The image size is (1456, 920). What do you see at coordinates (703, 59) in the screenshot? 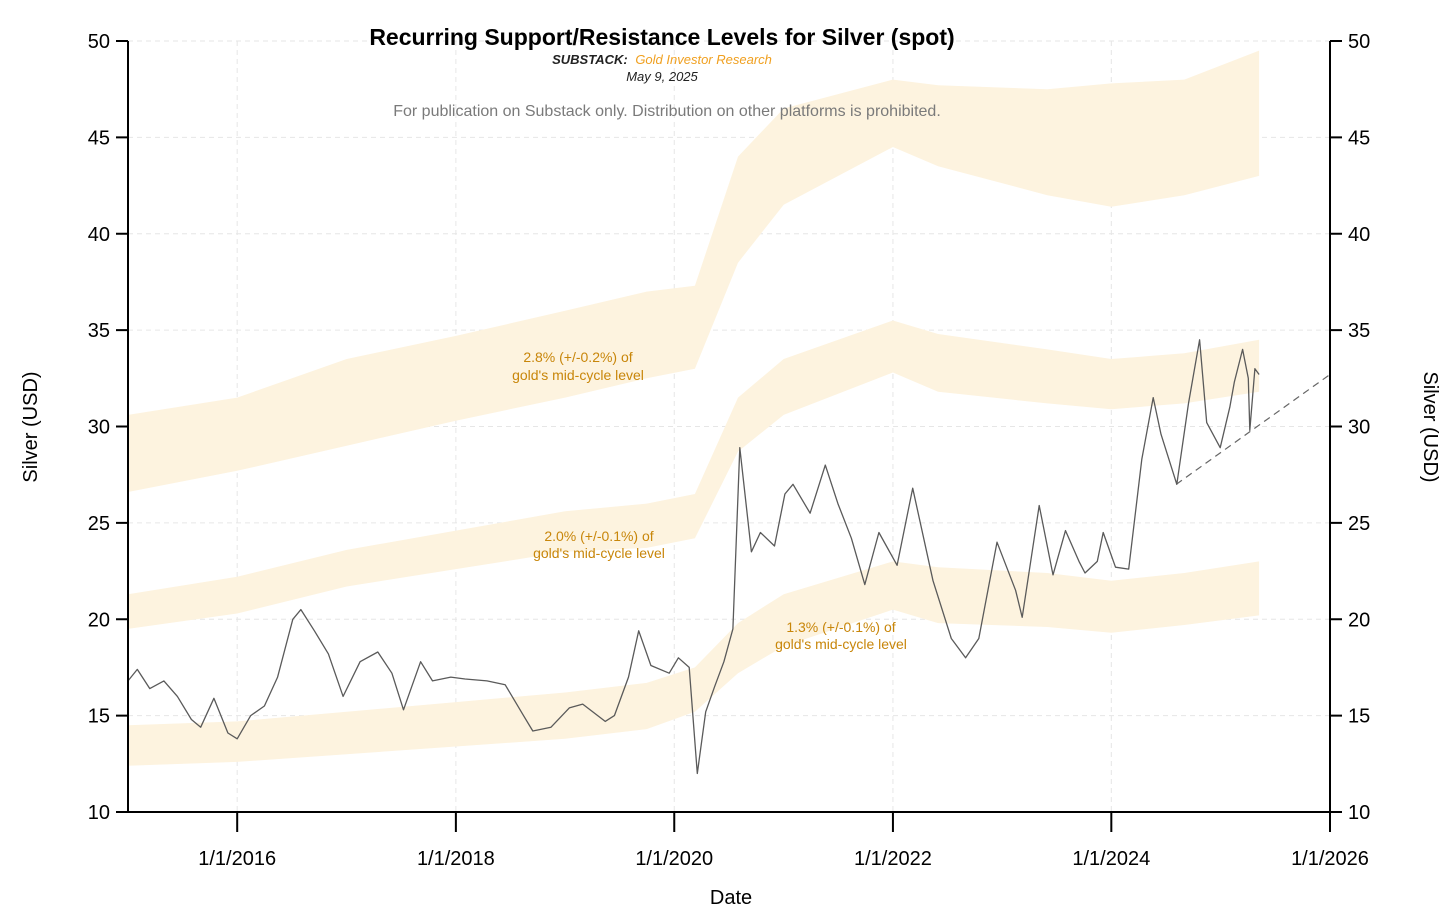
I see `substack-name: Gold Investor Research` at bounding box center [703, 59].